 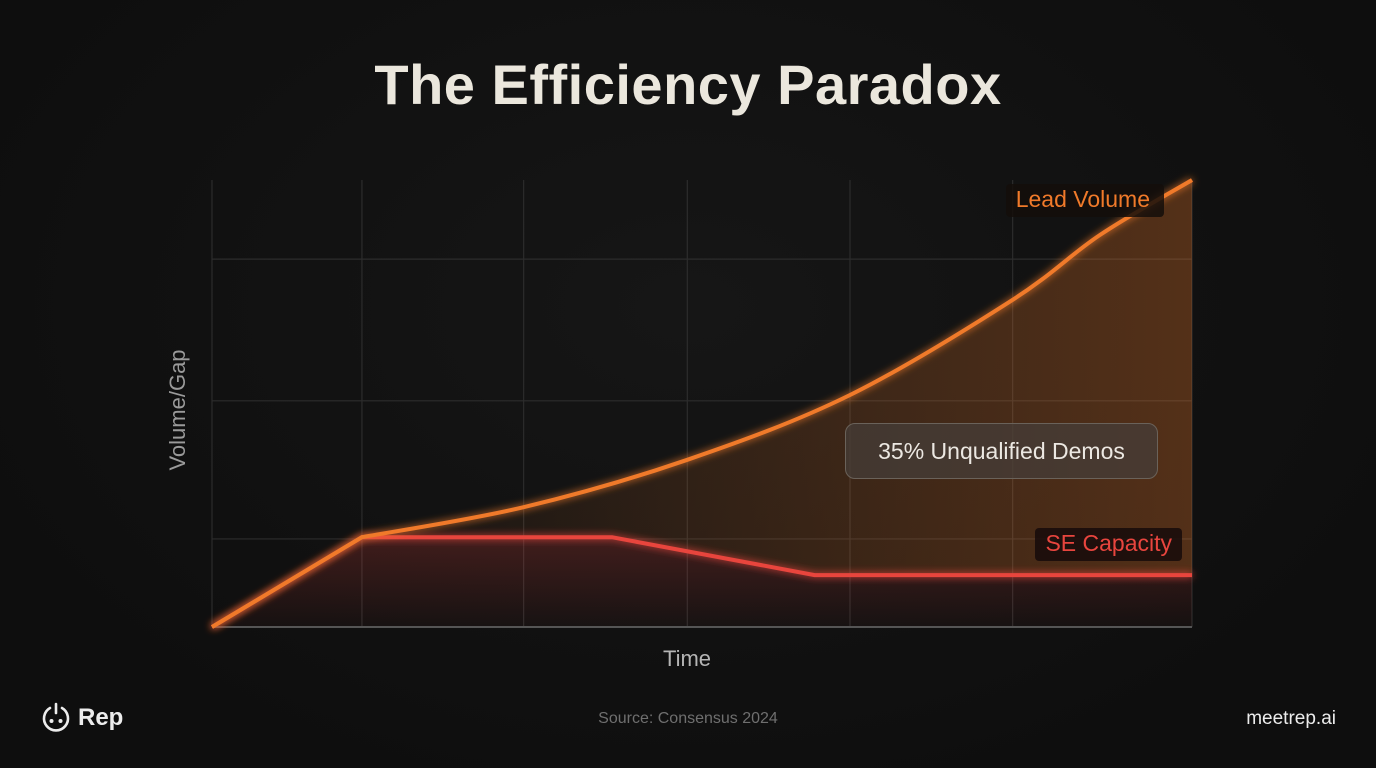 I want to click on x-axis-label: Time, so click(x=687, y=658).